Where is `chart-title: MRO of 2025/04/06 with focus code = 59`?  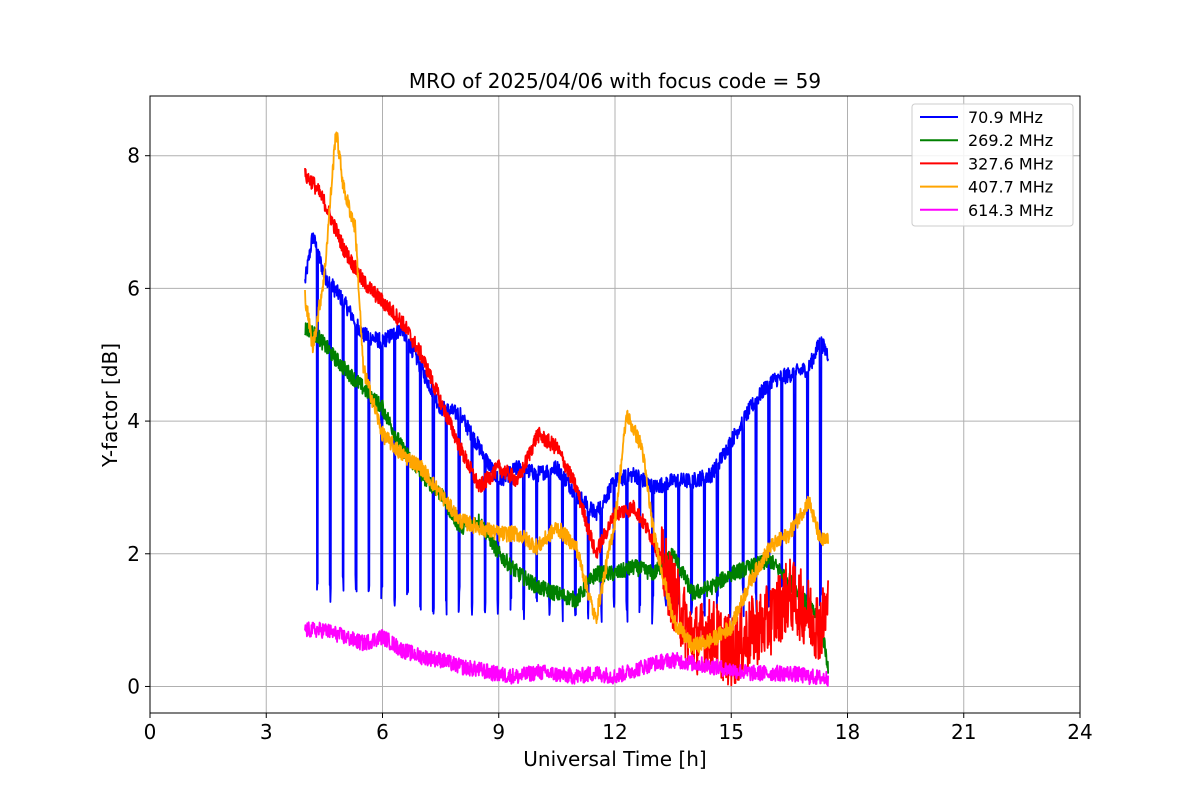
chart-title: MRO of 2025/04/06 with focus code = 59 is located at coordinates (615, 81).